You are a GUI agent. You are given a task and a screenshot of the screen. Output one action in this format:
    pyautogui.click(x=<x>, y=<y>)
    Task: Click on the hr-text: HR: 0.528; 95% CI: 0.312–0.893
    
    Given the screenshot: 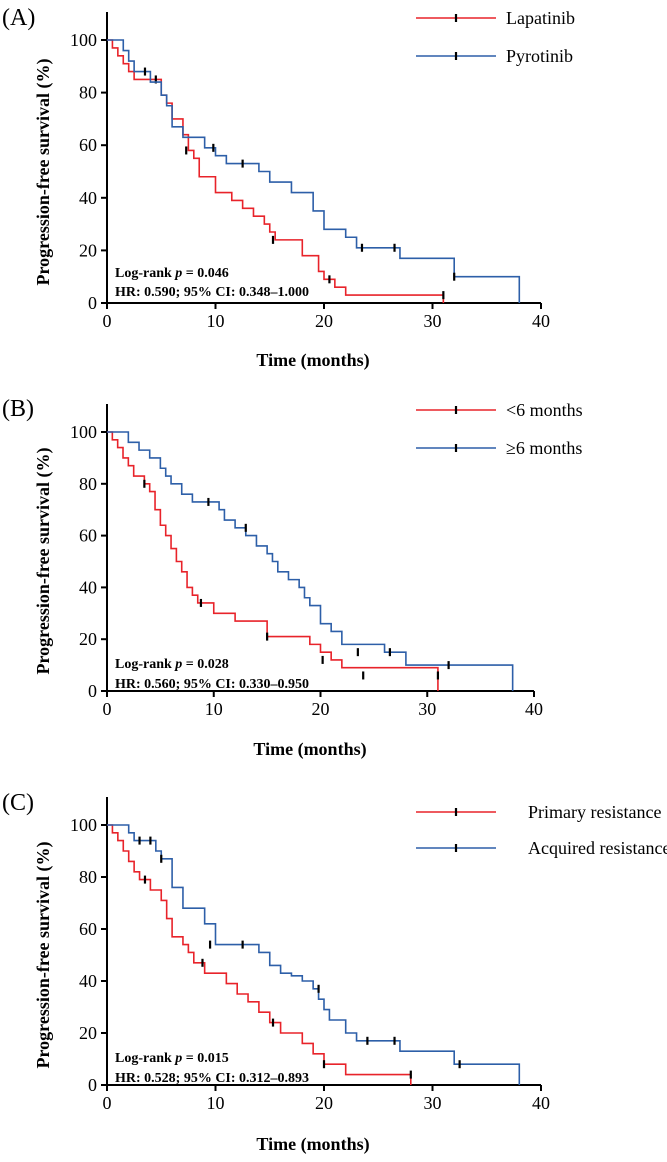 What is the action you would take?
    pyautogui.click(x=212, y=1078)
    